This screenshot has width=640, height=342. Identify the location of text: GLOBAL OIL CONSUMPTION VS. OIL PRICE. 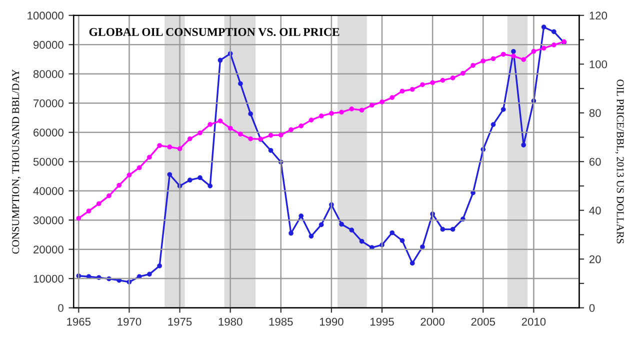
(214, 32).